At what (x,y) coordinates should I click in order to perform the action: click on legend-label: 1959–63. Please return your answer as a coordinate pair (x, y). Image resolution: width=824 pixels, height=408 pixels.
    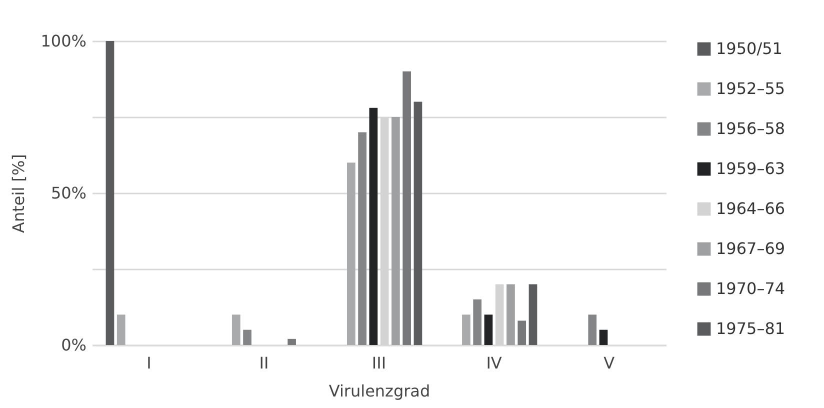
    Looking at the image, I should click on (751, 168).